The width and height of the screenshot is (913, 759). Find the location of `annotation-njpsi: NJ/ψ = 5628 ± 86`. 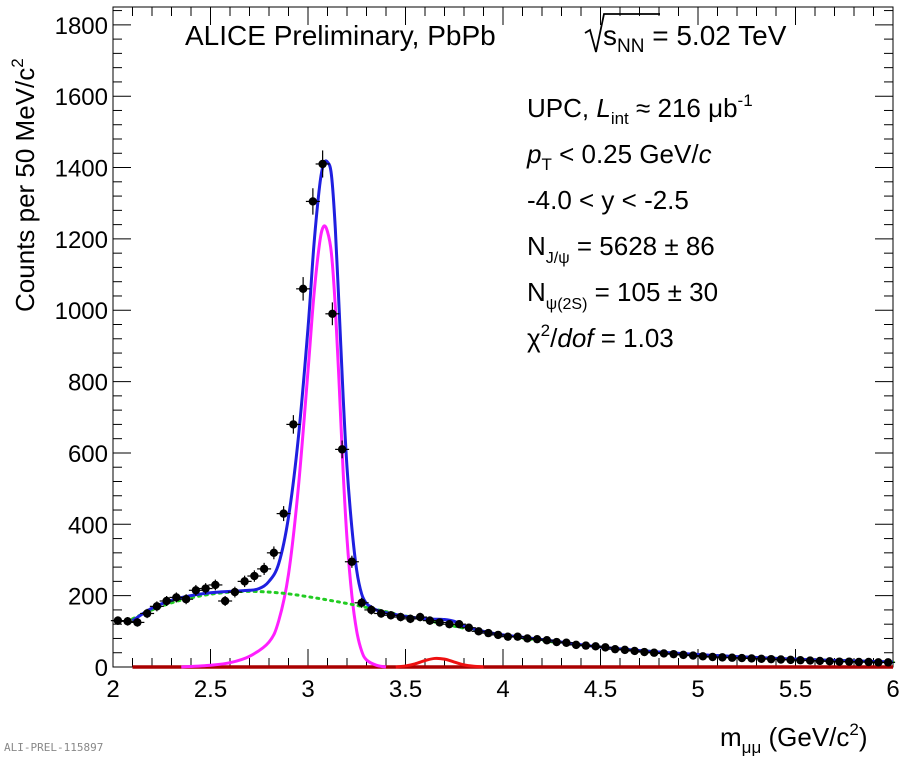

annotation-njpsi: NJ/ψ = 5628 ± 86 is located at coordinates (621, 249).